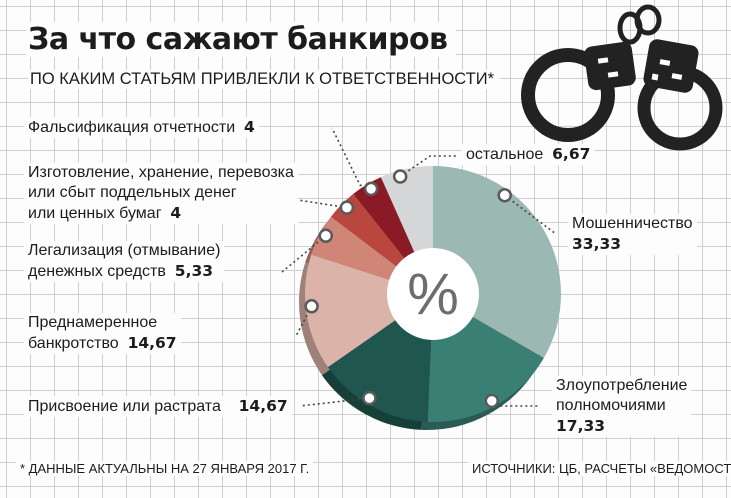 This screenshot has width=731, height=498. What do you see at coordinates (141, 127) in the screenshot?
I see `label-falsification: Фальсификация отчетности 4` at bounding box center [141, 127].